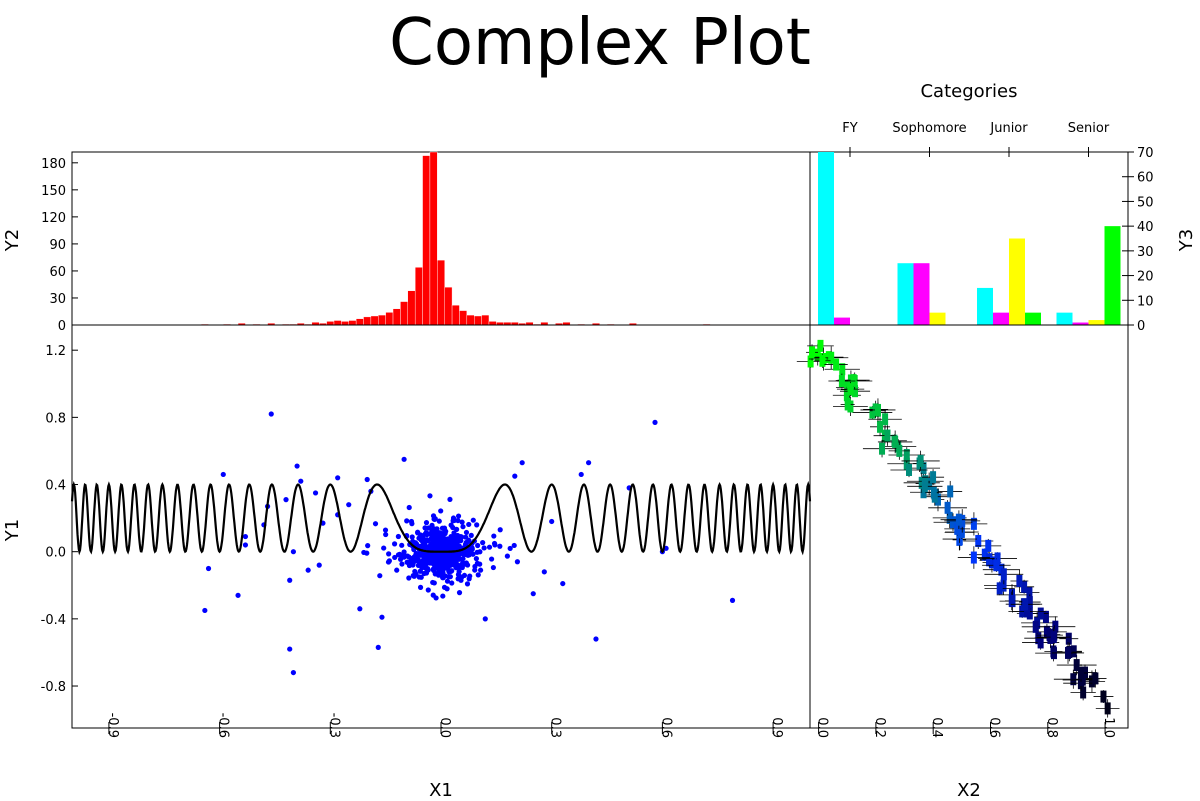  I want to click on x-tick-label: -0.3, so click(333, 725).